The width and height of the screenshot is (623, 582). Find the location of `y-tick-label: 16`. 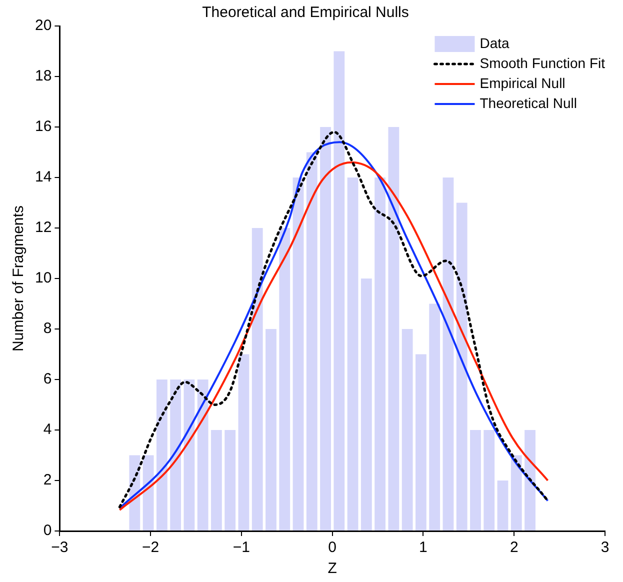

y-tick-label: 16 is located at coordinates (43, 127).